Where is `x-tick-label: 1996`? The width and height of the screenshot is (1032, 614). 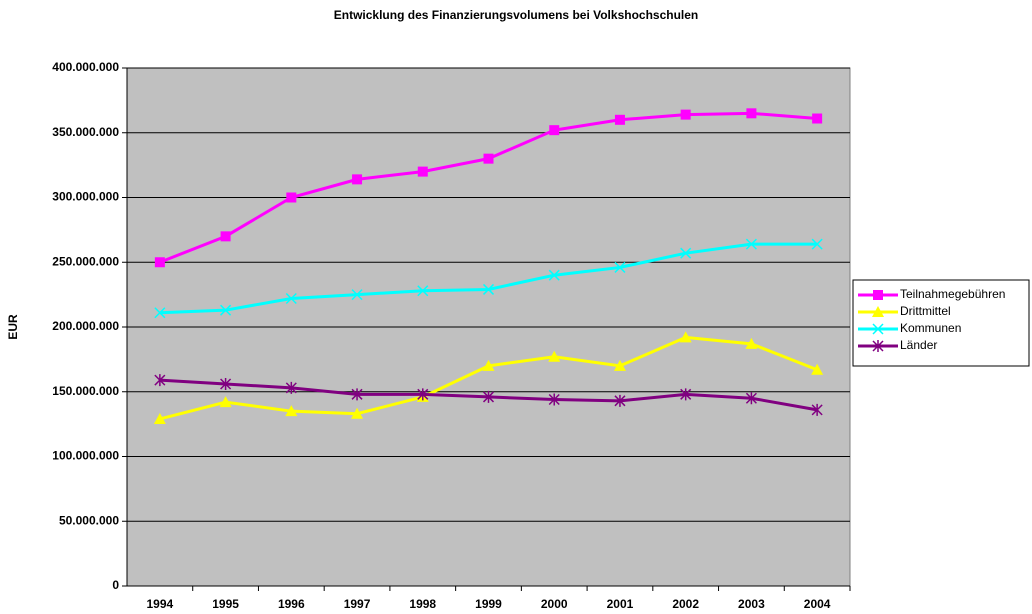 x-tick-label: 1996 is located at coordinates (291, 604).